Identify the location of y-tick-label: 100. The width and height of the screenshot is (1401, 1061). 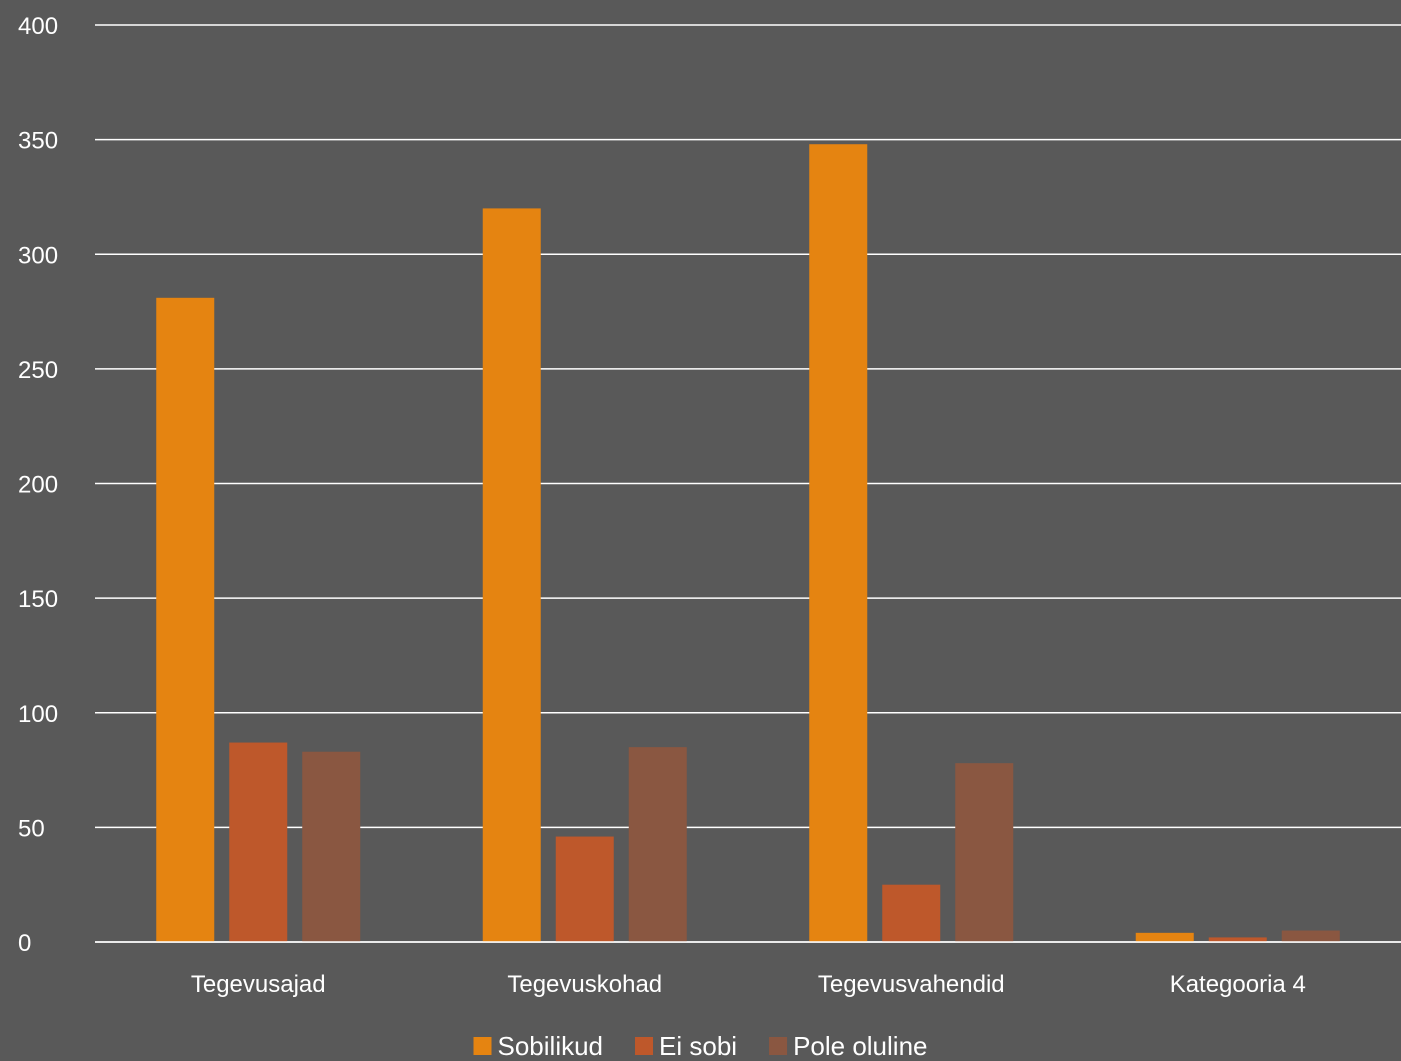
(38, 714).